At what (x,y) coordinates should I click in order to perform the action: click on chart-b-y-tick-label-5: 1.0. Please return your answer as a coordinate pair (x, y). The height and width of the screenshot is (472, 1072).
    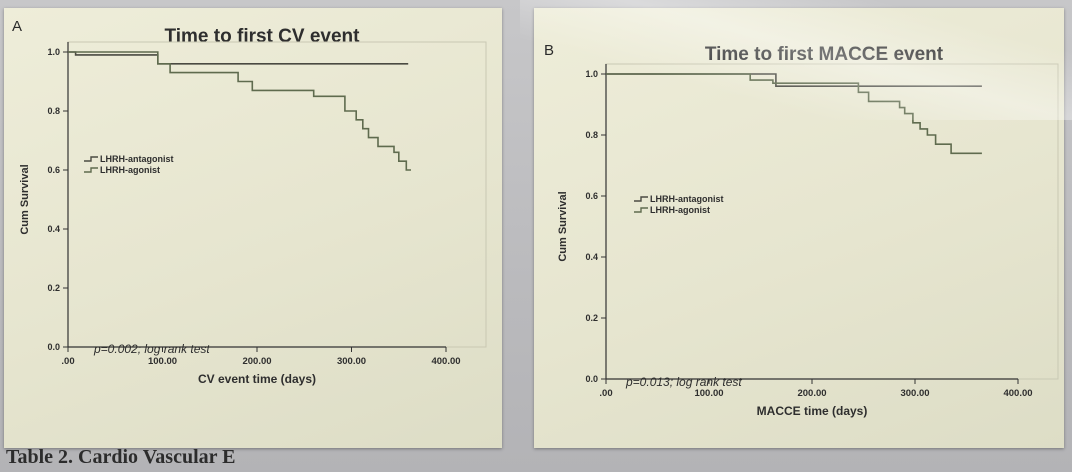
    Looking at the image, I should click on (591, 74).